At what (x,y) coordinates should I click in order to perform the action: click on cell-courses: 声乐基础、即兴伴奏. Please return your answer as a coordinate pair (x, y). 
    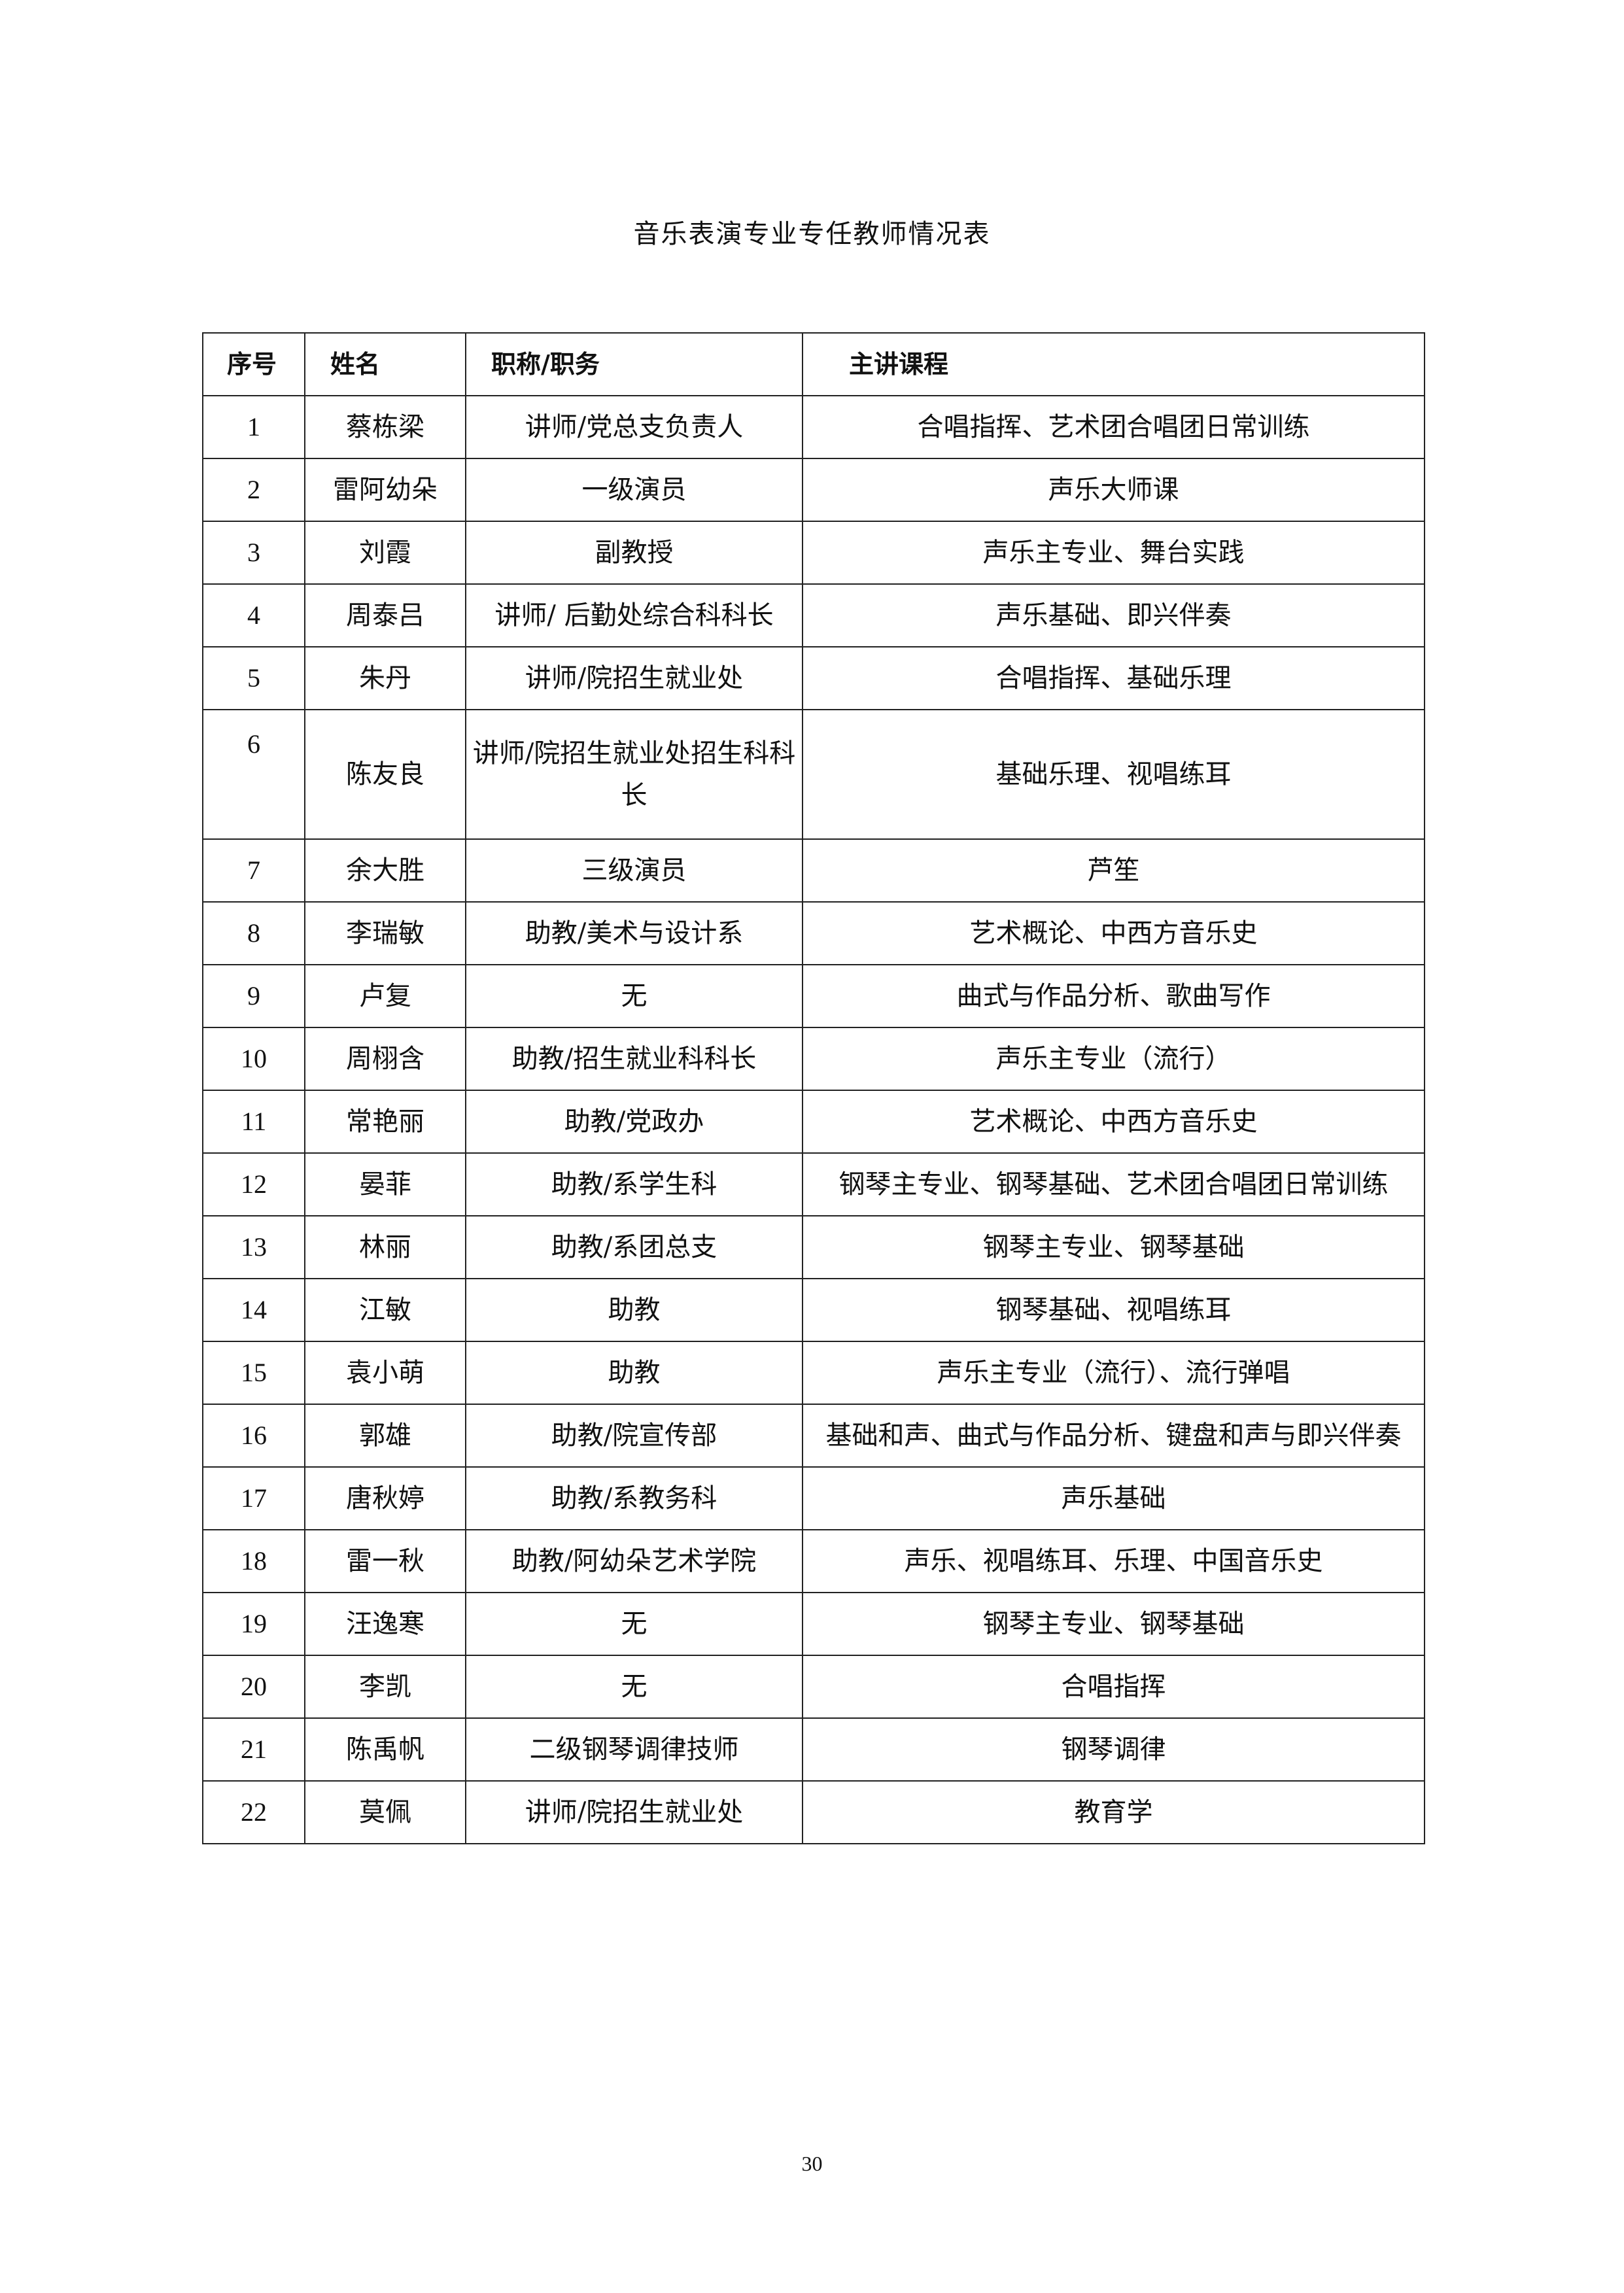
    Looking at the image, I should click on (1113, 615).